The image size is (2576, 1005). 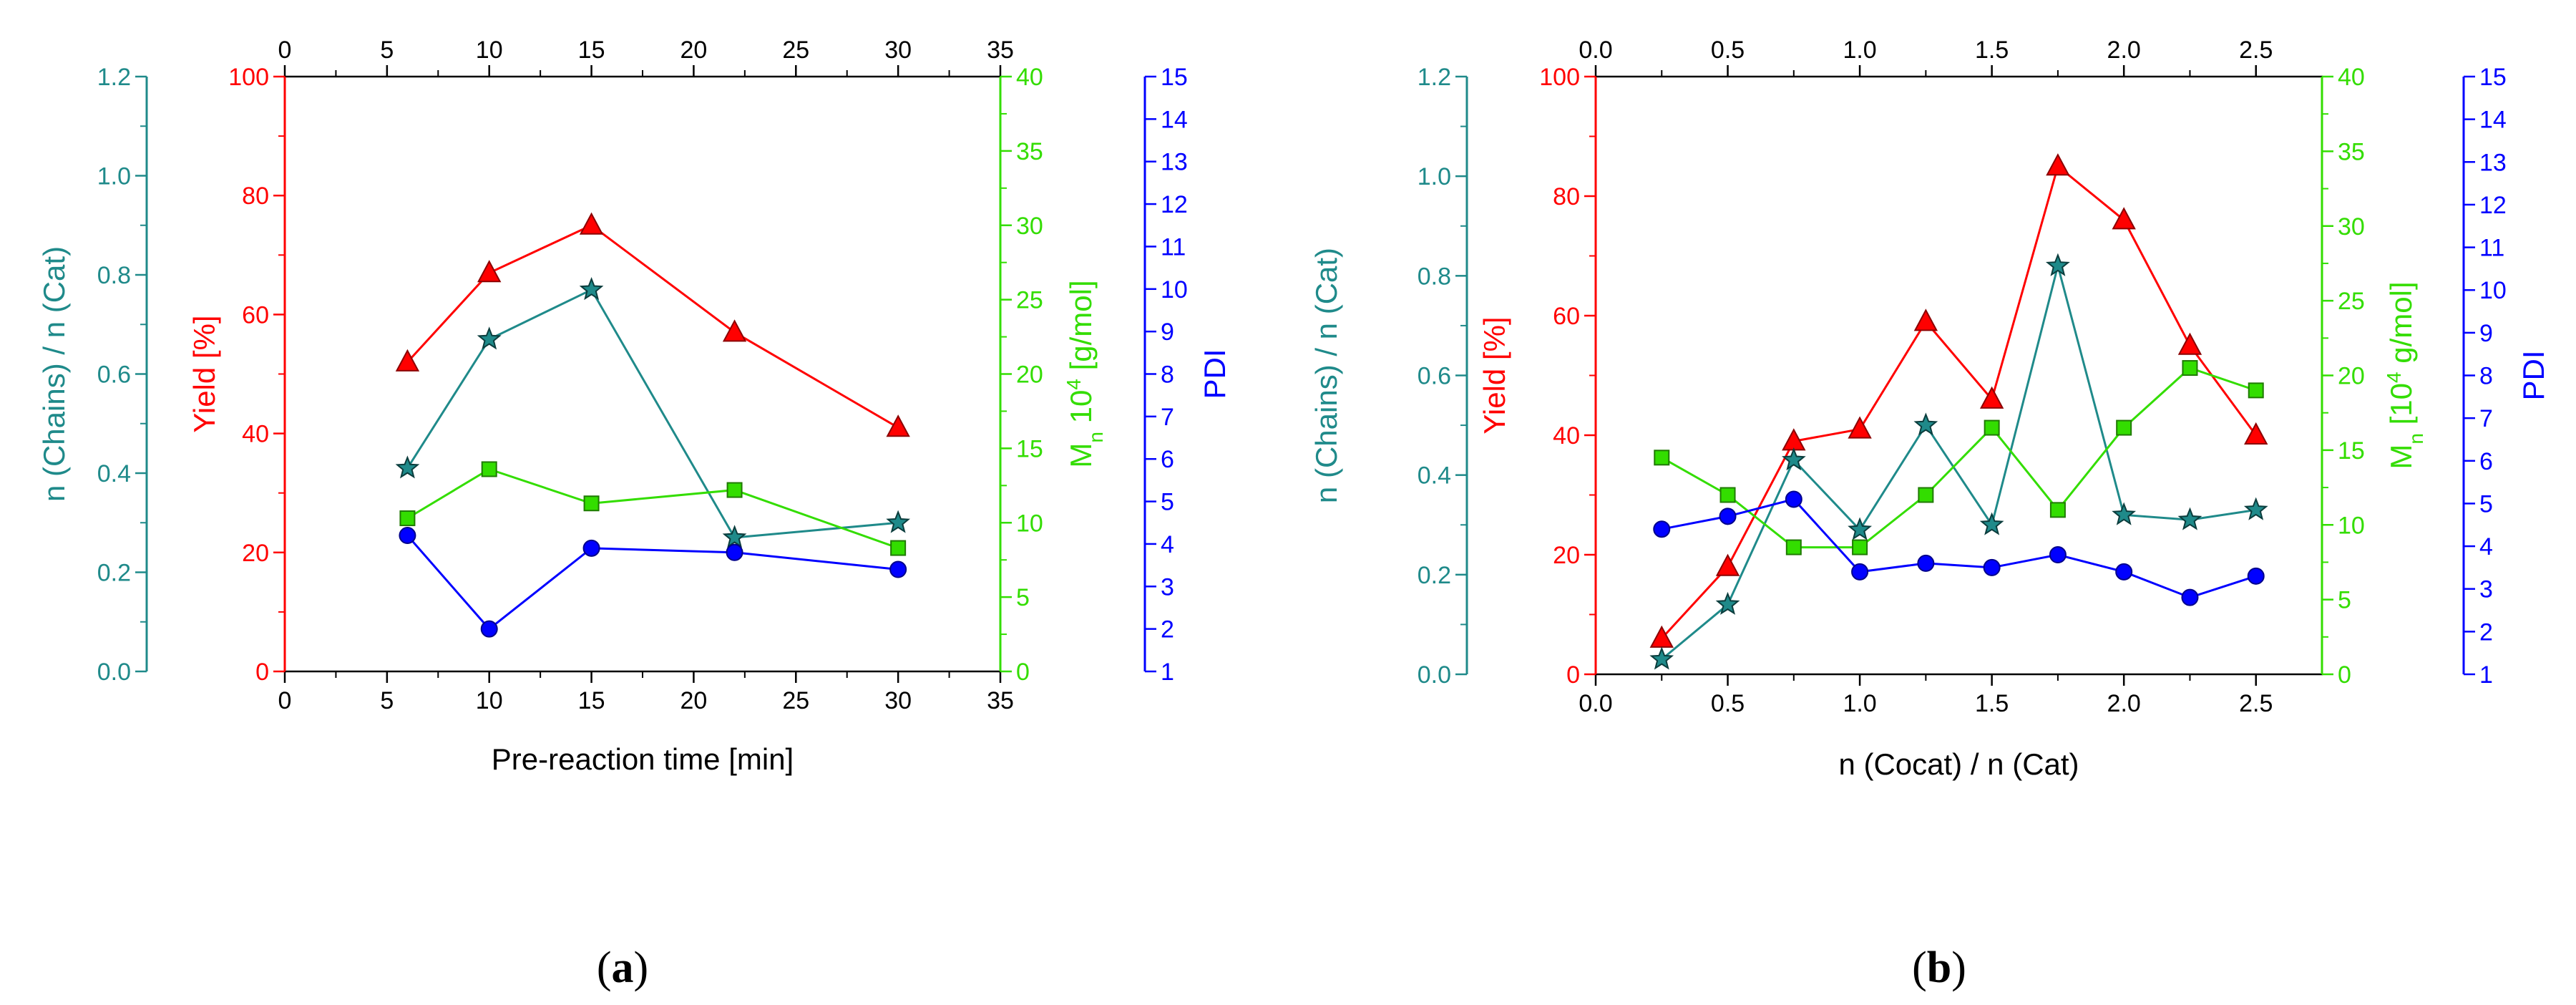 What do you see at coordinates (1029, 227) in the screenshot?
I see `panel-a-green-tick-label: 30` at bounding box center [1029, 227].